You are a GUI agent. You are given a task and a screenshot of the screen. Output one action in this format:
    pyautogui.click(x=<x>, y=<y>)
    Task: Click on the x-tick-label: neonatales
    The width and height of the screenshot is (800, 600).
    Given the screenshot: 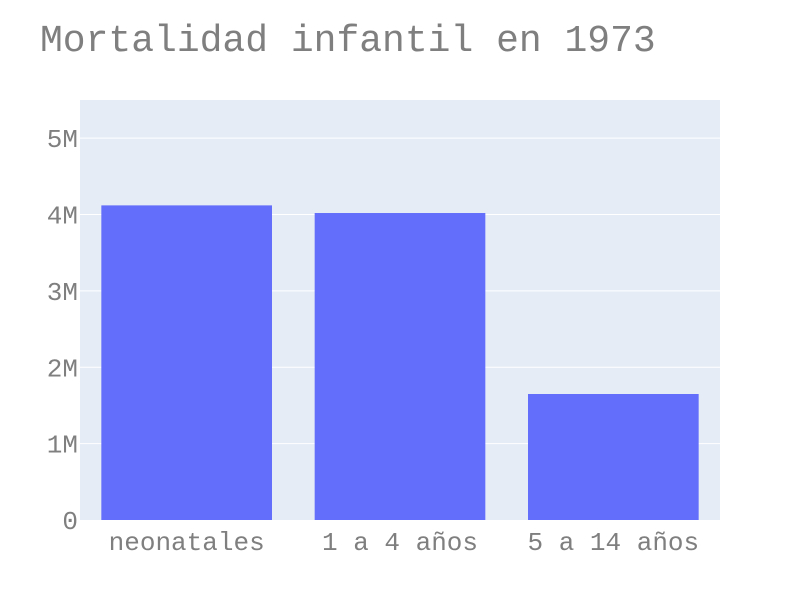 What is the action you would take?
    pyautogui.click(x=187, y=543)
    